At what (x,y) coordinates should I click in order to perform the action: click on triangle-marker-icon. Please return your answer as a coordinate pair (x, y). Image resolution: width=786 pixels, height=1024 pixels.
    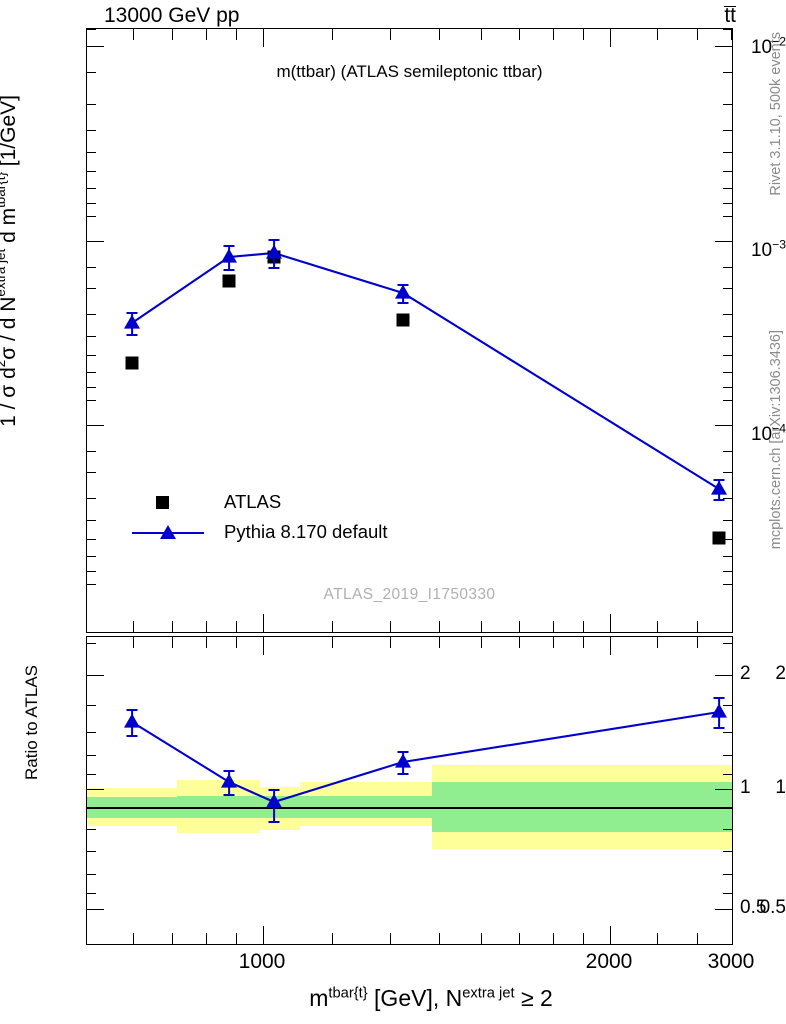
    Looking at the image, I should click on (168, 532).